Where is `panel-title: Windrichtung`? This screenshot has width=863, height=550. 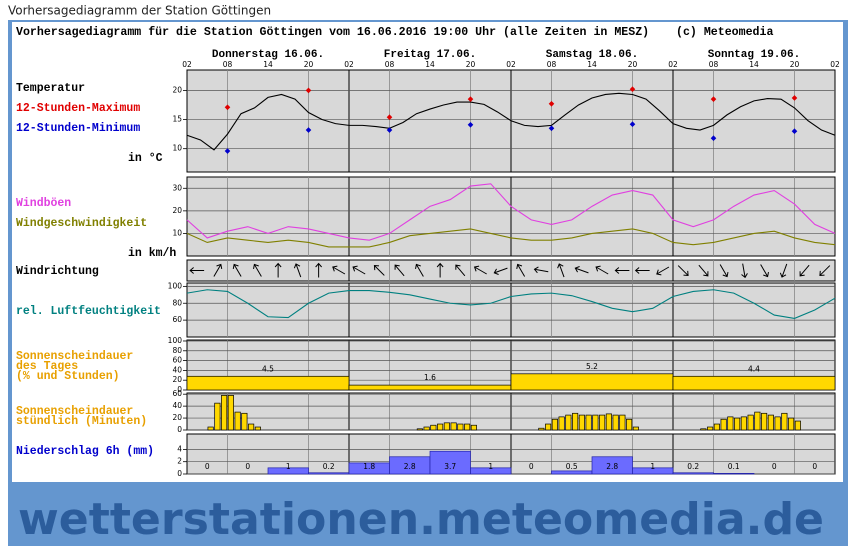
panel-title: Windrichtung is located at coordinates (57, 271).